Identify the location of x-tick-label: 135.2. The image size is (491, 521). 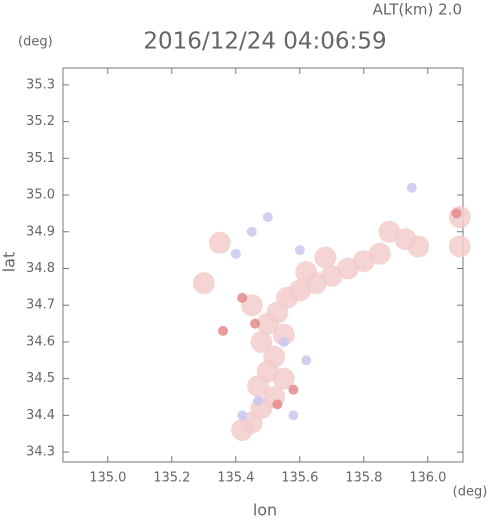
(171, 478).